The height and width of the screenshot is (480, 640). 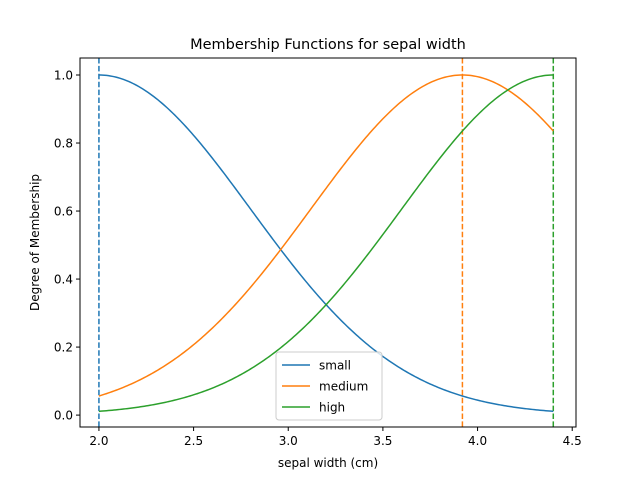 What do you see at coordinates (63, 76) in the screenshot?
I see `y-tick-label: 1.0` at bounding box center [63, 76].